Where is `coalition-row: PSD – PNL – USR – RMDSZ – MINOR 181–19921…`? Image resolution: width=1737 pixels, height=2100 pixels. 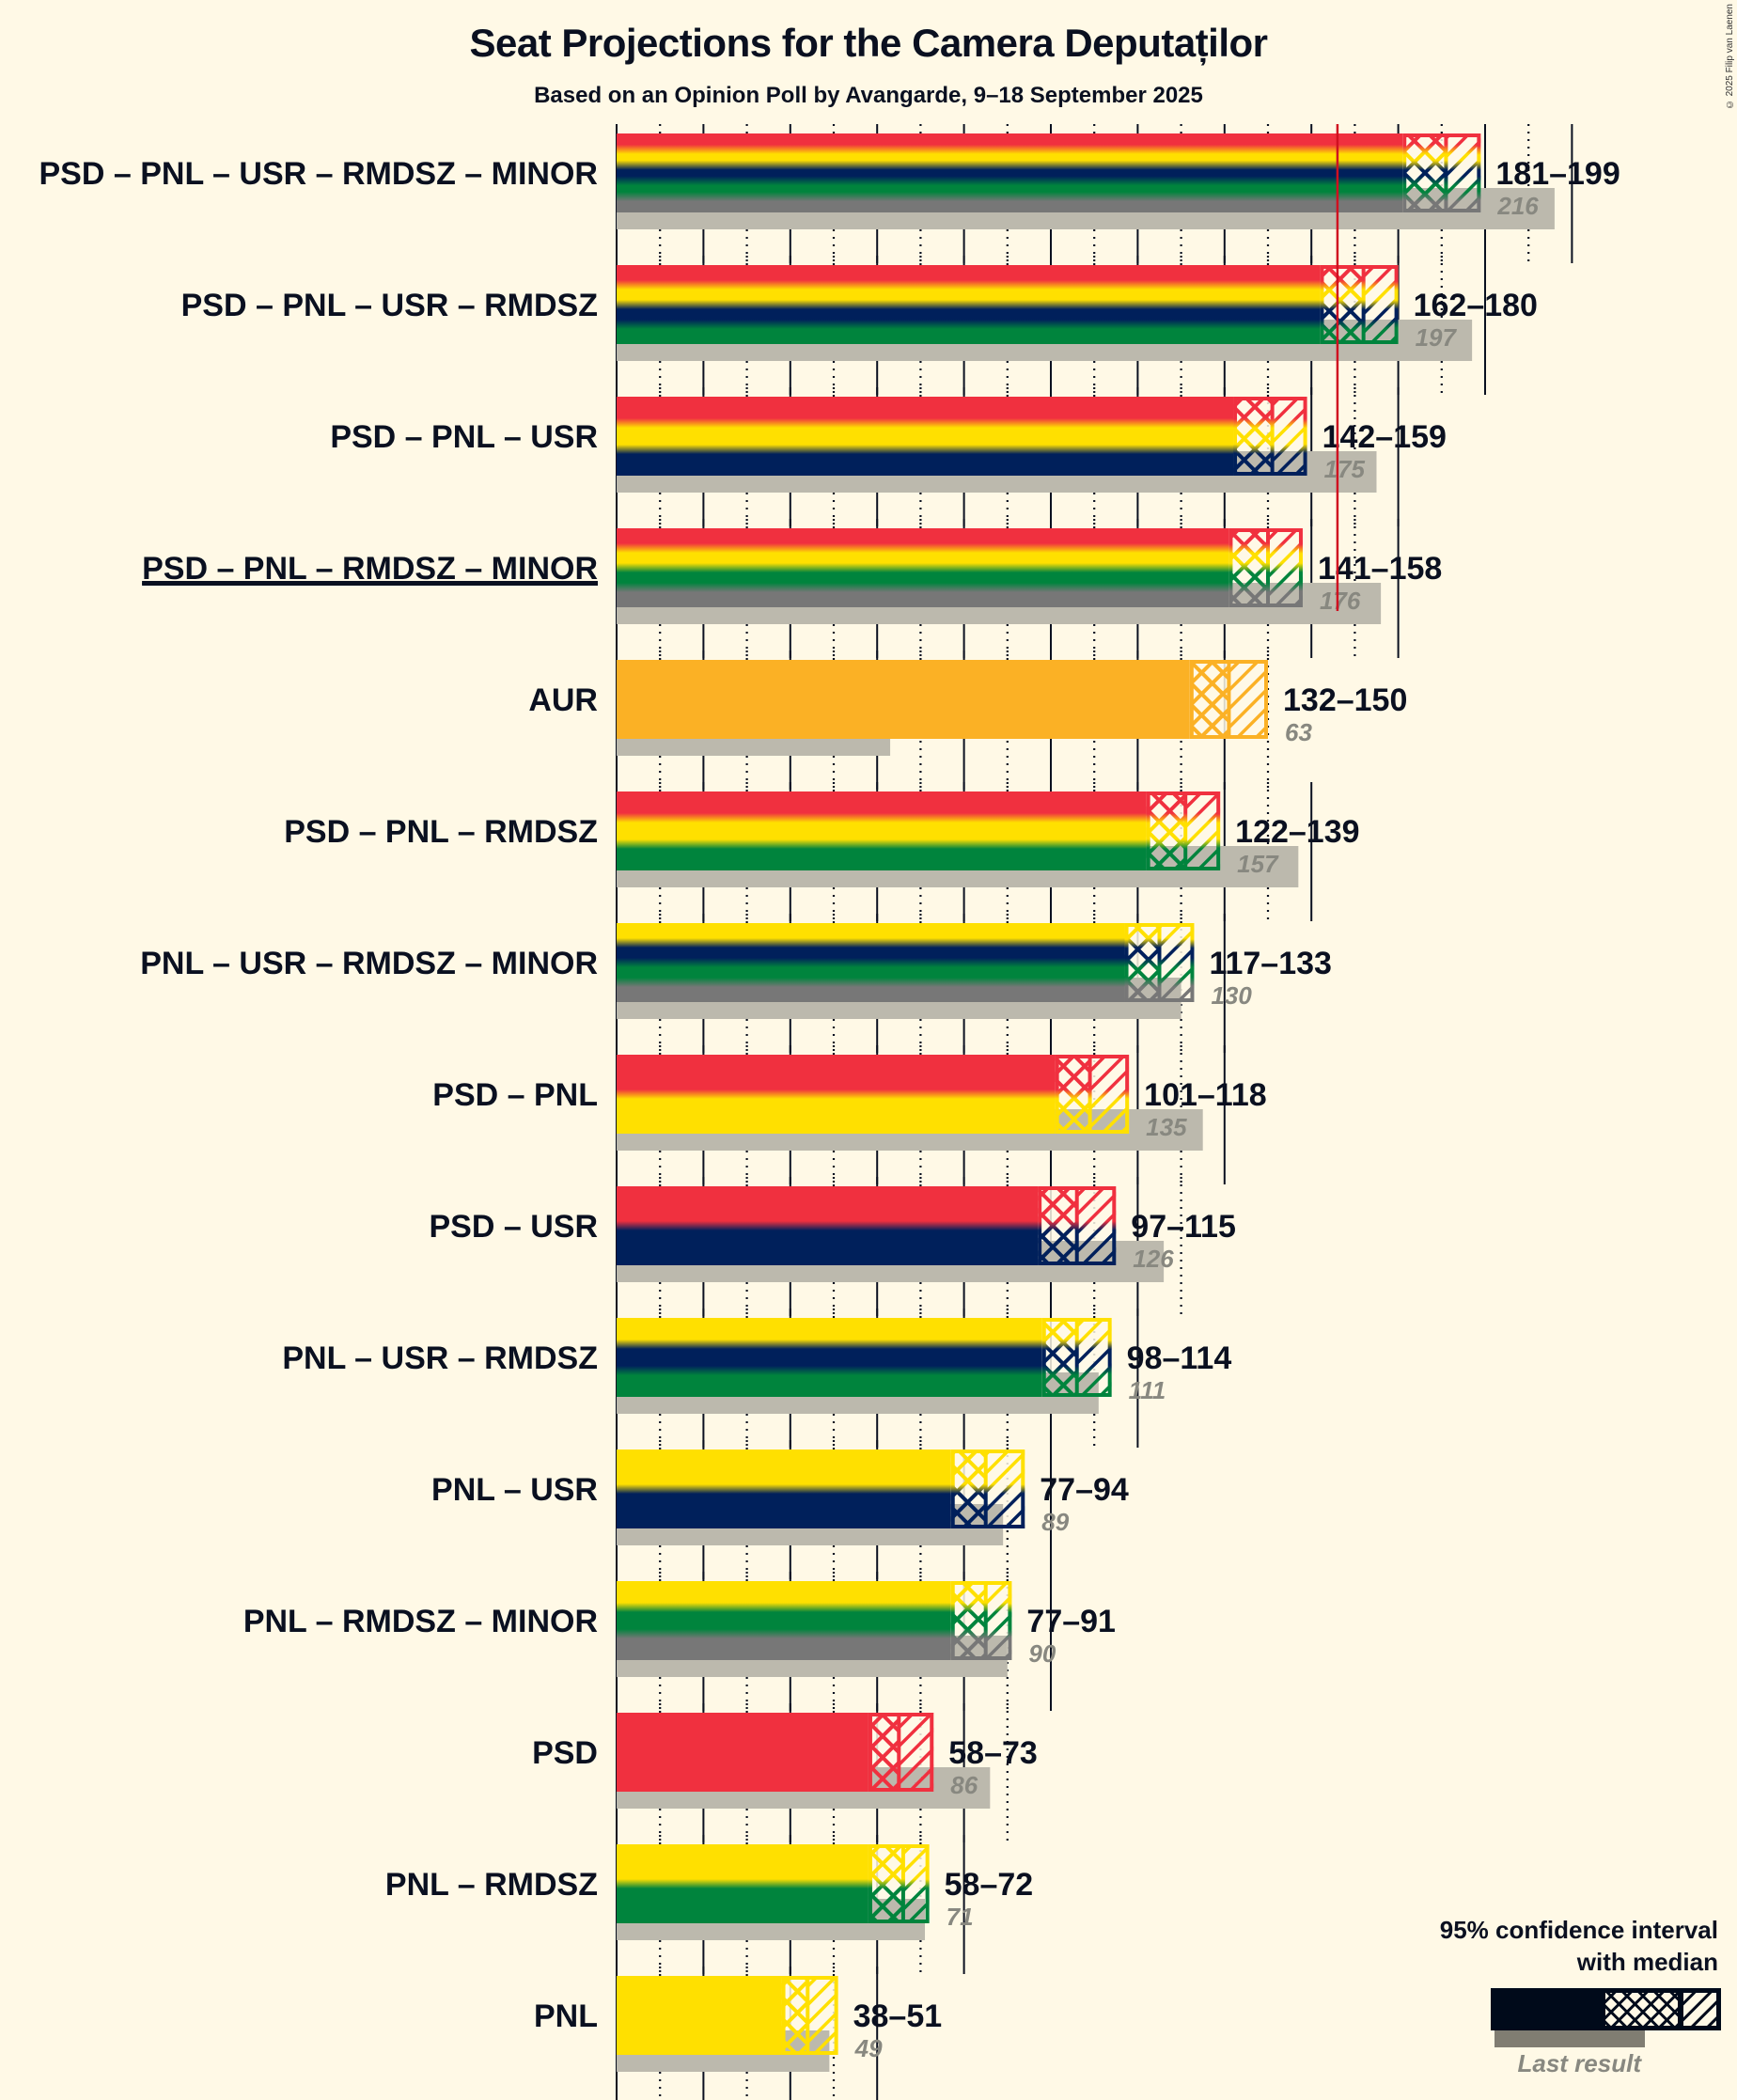
coalition-row: PSD – PNL – USR – RMDSZ – MINOR 181–19921… is located at coordinates (830, 181).